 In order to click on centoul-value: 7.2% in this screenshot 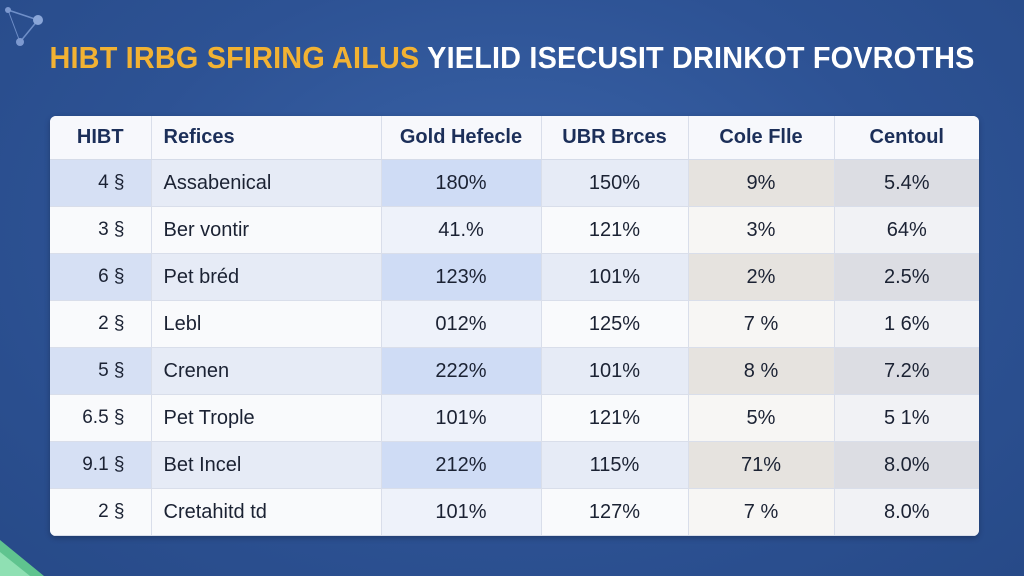, I will do `click(906, 371)`.